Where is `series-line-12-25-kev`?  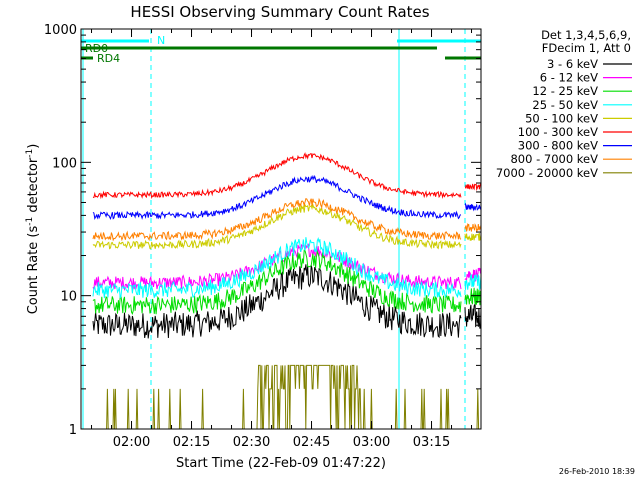
series-line-12-25-kev is located at coordinates (277, 282).